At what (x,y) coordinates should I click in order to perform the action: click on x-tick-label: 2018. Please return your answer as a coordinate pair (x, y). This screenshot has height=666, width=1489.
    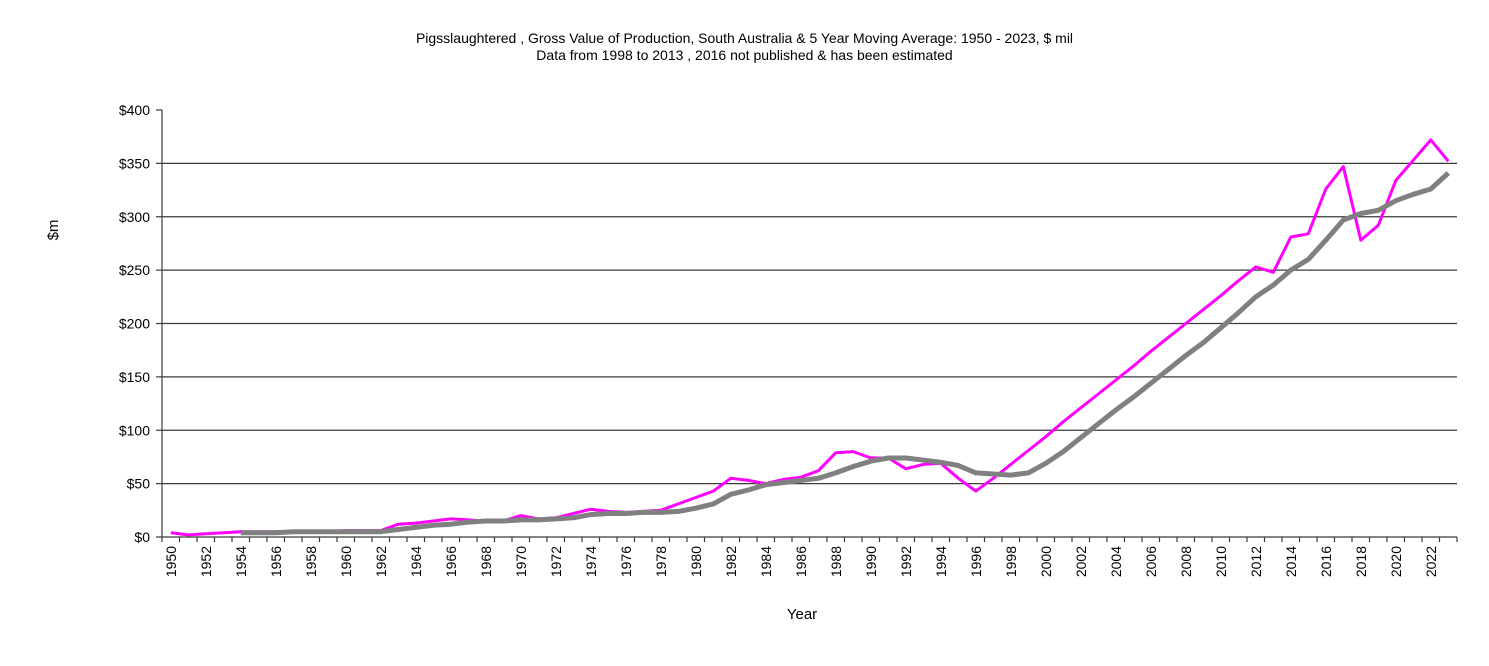
    Looking at the image, I should click on (1361, 561).